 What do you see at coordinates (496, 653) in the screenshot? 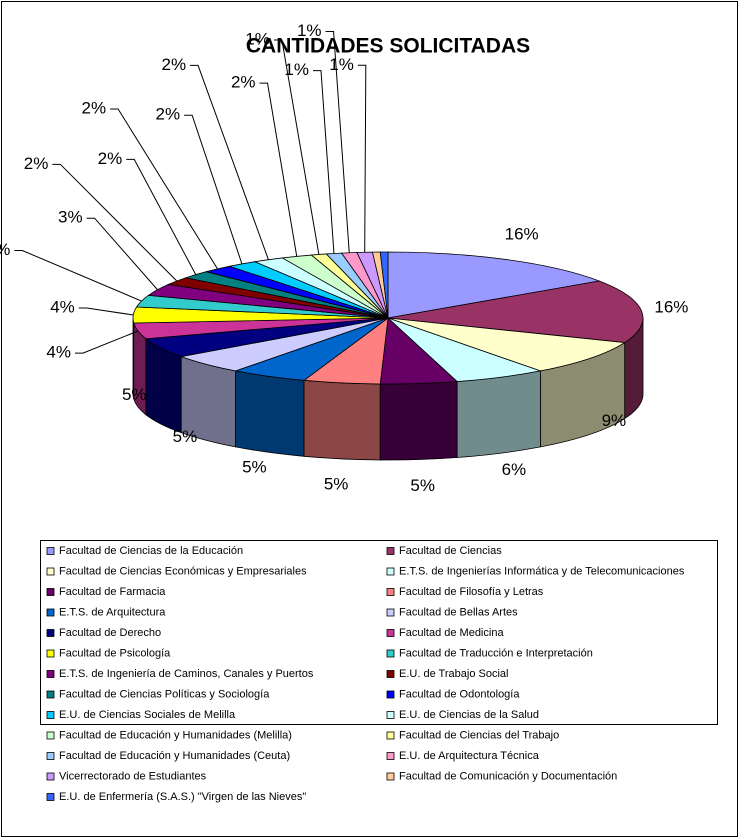
I see `legend-label: Facultad de Traducción e Interpretación` at bounding box center [496, 653].